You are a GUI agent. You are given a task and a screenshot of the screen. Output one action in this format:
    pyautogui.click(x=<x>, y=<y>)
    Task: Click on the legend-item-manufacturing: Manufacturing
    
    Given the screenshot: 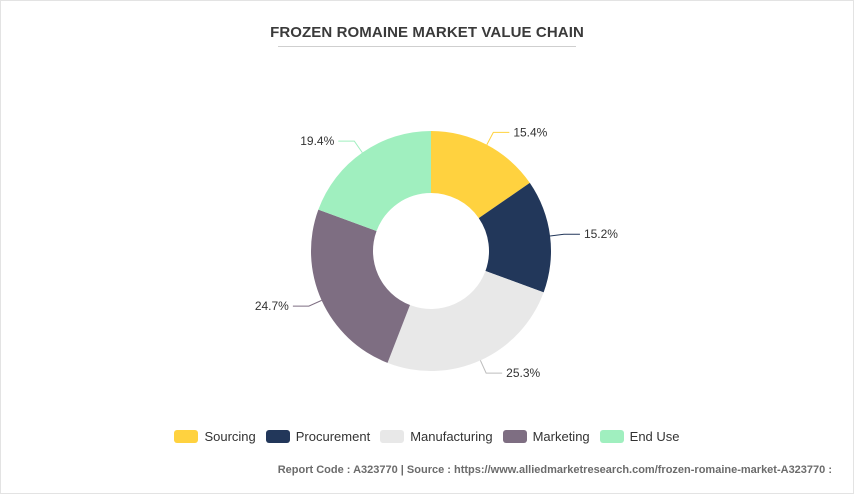 What is the action you would take?
    pyautogui.click(x=436, y=436)
    